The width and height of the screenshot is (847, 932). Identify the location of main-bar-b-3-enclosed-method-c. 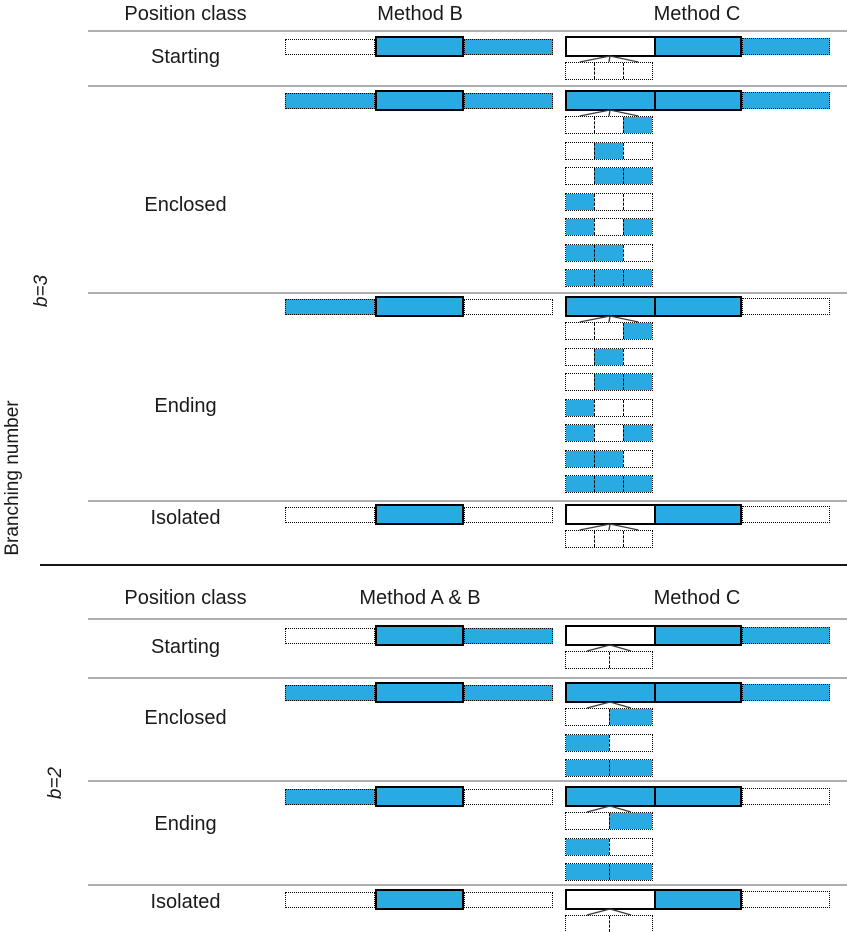
(697, 100).